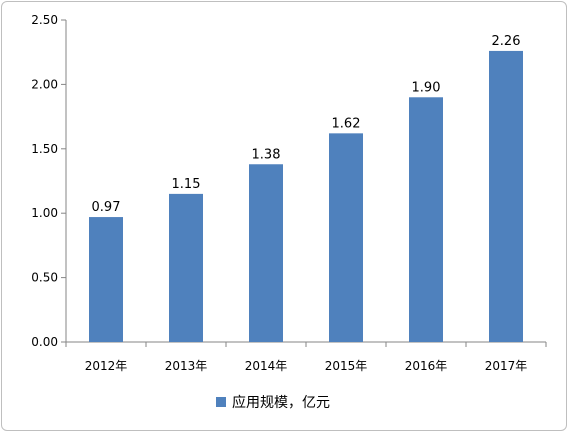 This screenshot has height=434, width=570. Describe the element at coordinates (426, 87) in the screenshot. I see `data-label: 1.90` at that location.